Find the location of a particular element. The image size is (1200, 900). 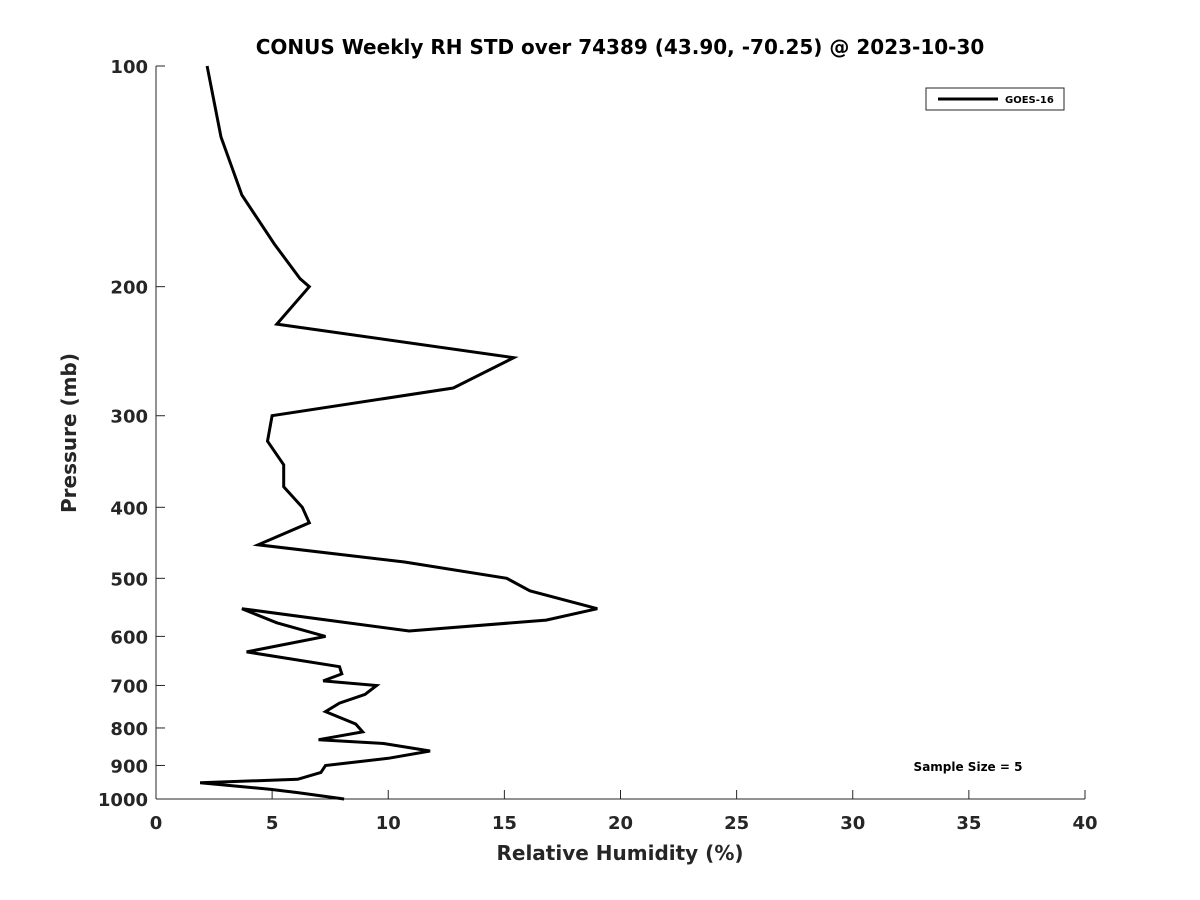

y-tick-label: 500 is located at coordinates (129, 579).